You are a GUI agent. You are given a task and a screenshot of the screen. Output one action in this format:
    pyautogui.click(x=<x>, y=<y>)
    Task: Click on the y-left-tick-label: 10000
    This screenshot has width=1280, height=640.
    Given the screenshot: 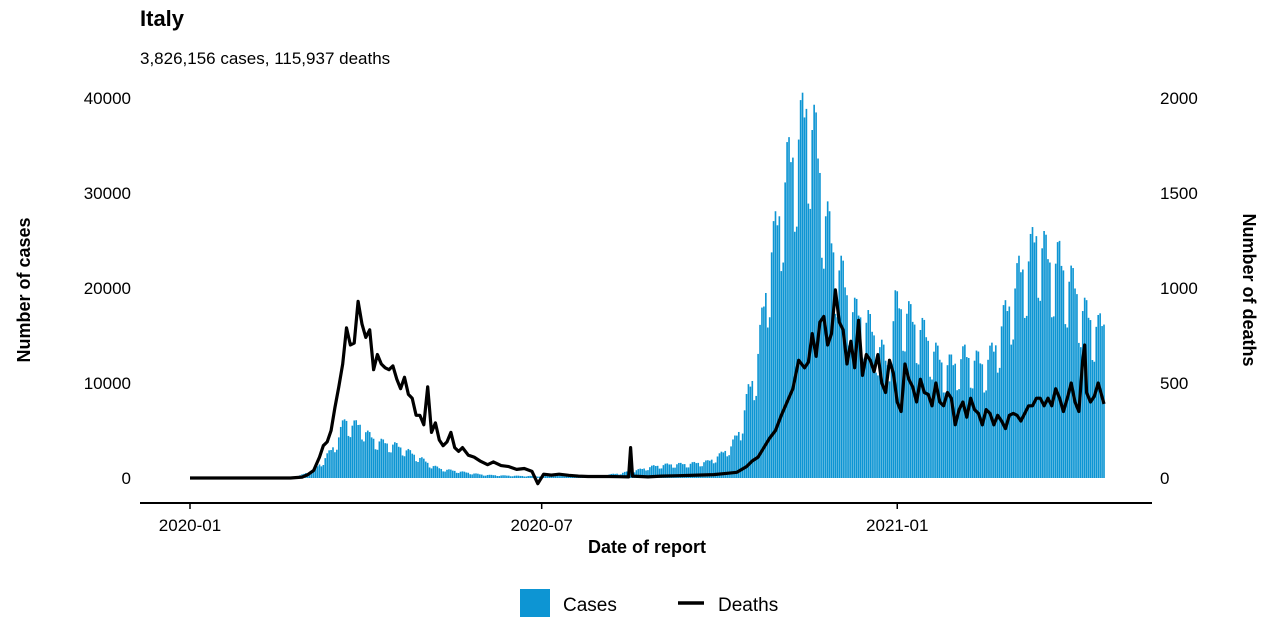 What is the action you would take?
    pyautogui.click(x=107, y=383)
    